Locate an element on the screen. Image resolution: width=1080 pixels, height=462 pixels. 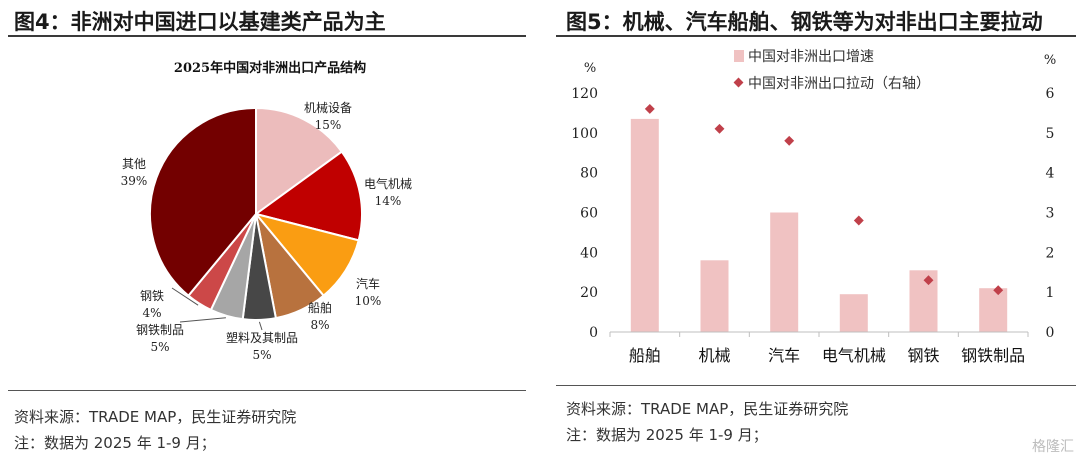
pie-slice-label-1: 机械设备 is located at coordinates (328, 107).